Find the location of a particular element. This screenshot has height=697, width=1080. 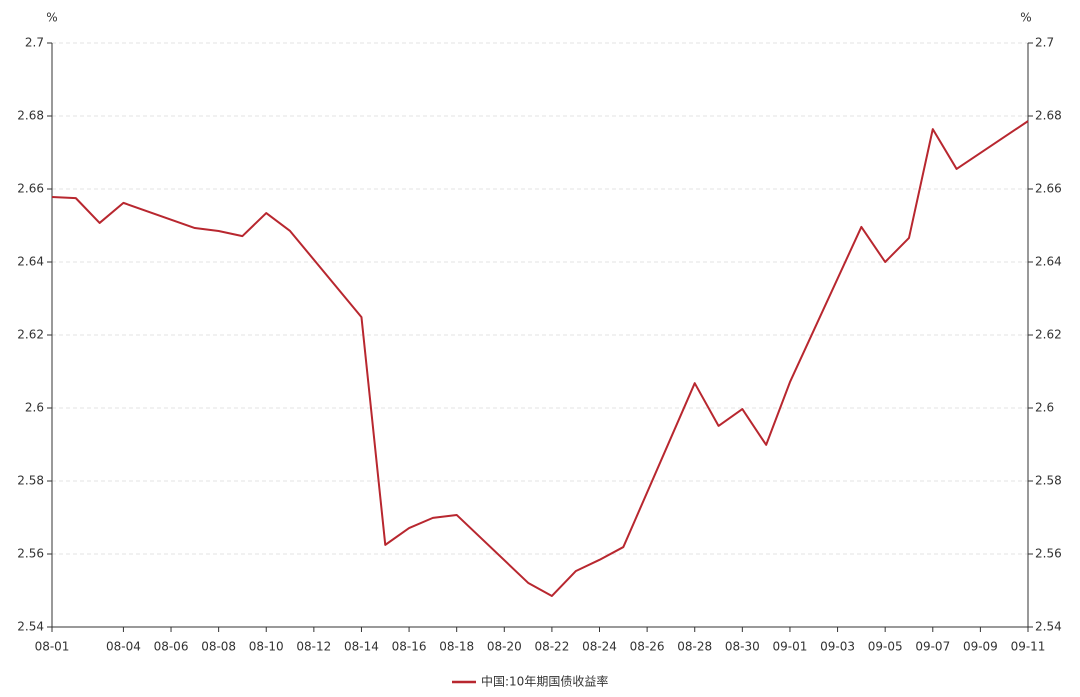

x-tick-label: 08-06 is located at coordinates (171, 647).